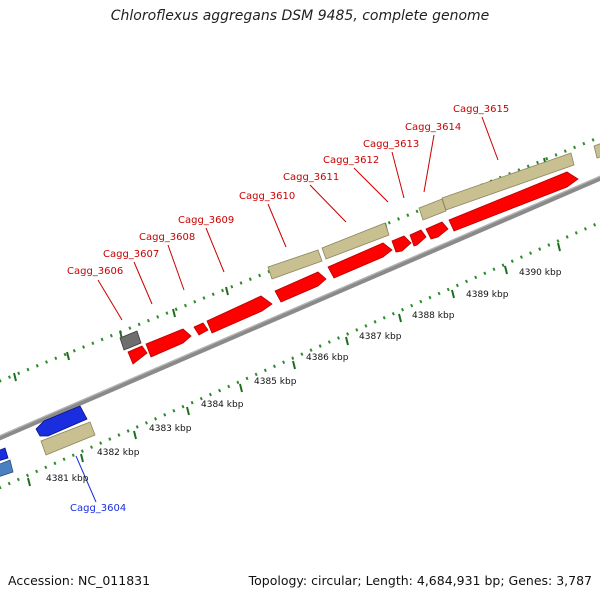 The height and width of the screenshot is (600, 600). I want to click on scale-label: 4387 kbp, so click(380, 337).